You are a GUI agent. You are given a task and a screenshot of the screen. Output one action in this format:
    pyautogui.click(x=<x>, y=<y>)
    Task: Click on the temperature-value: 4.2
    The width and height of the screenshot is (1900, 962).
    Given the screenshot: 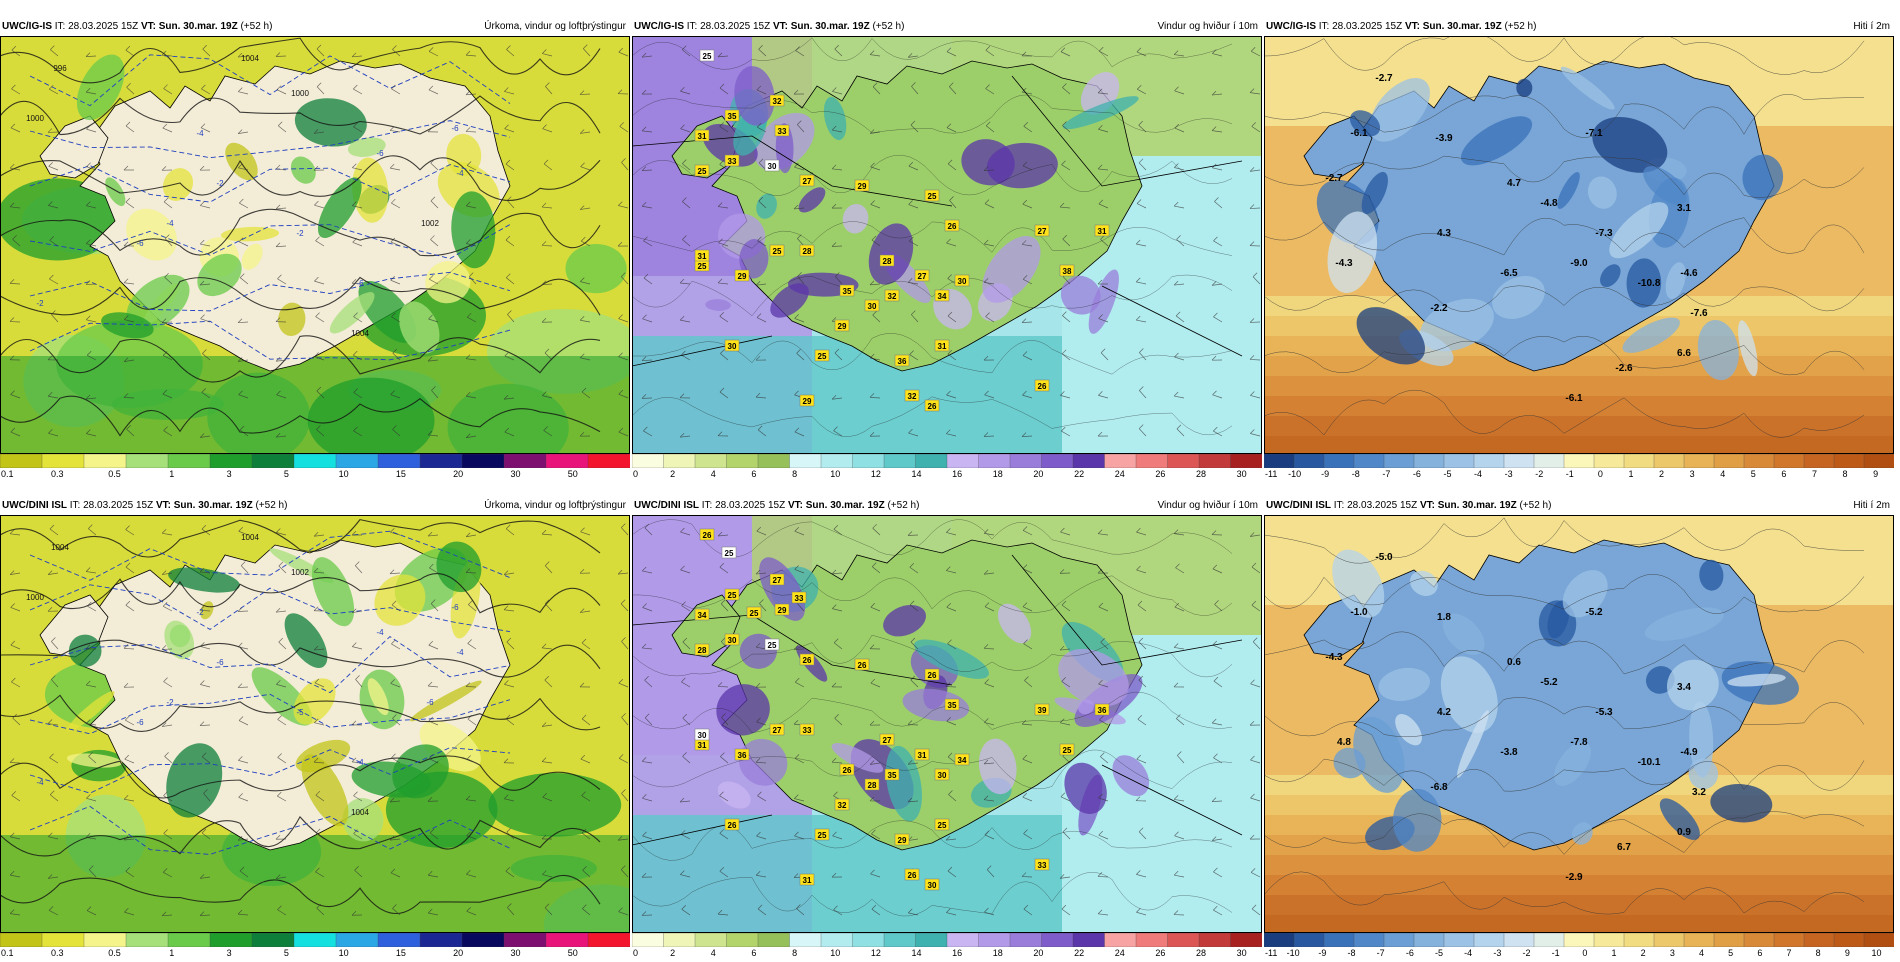 What is the action you would take?
    pyautogui.click(x=1444, y=712)
    